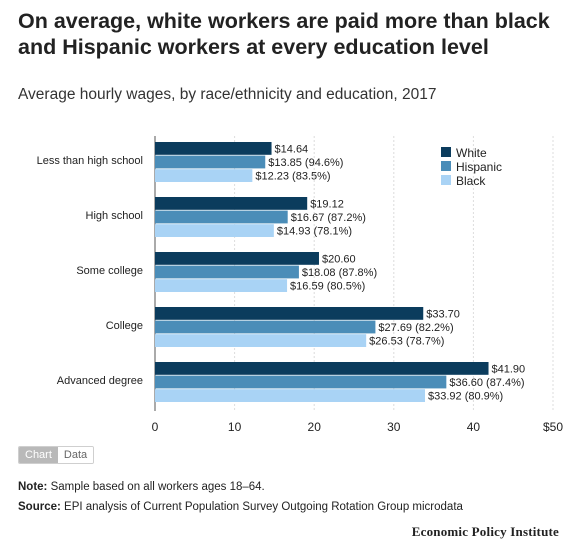 This screenshot has width=573, height=555. Describe the element at coordinates (157, 487) in the screenshot. I see `note-text: Sample based on all workers ages 18–64.` at that location.